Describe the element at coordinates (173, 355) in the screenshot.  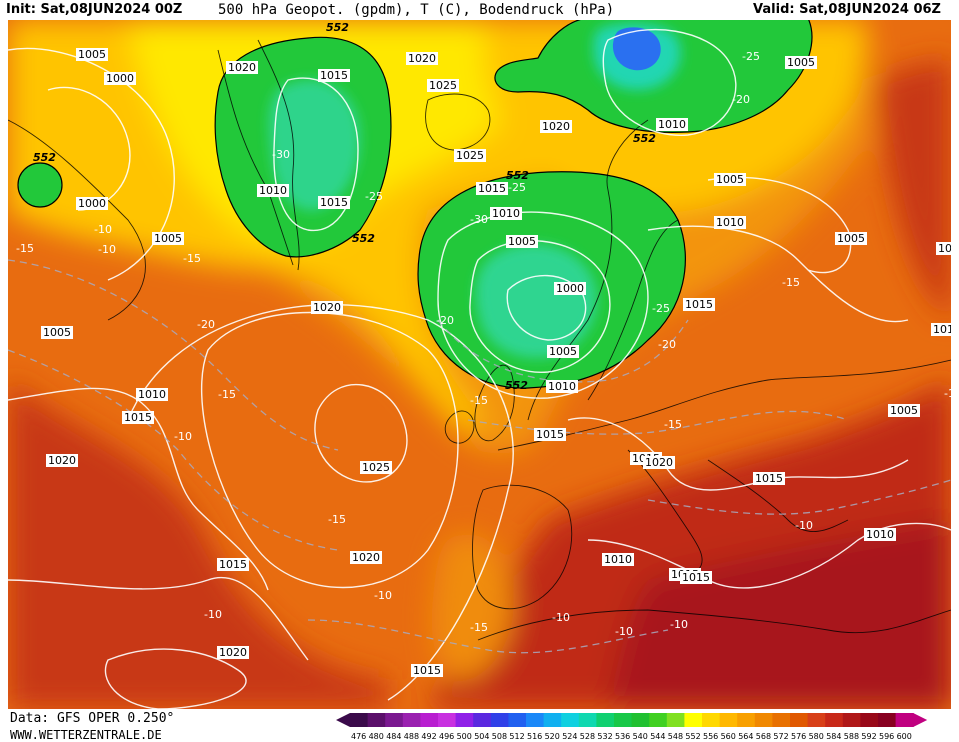
I see `isotherm-minus15-atl` at that location.